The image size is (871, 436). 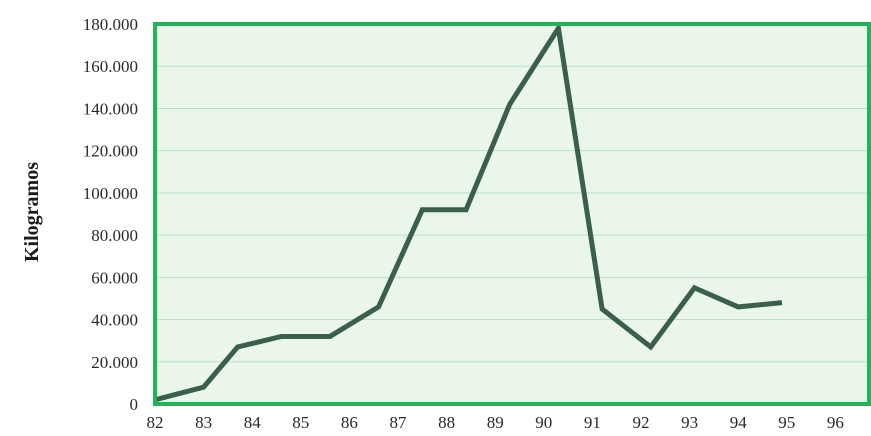 I want to click on x-tick-label: 93, so click(x=689, y=422).